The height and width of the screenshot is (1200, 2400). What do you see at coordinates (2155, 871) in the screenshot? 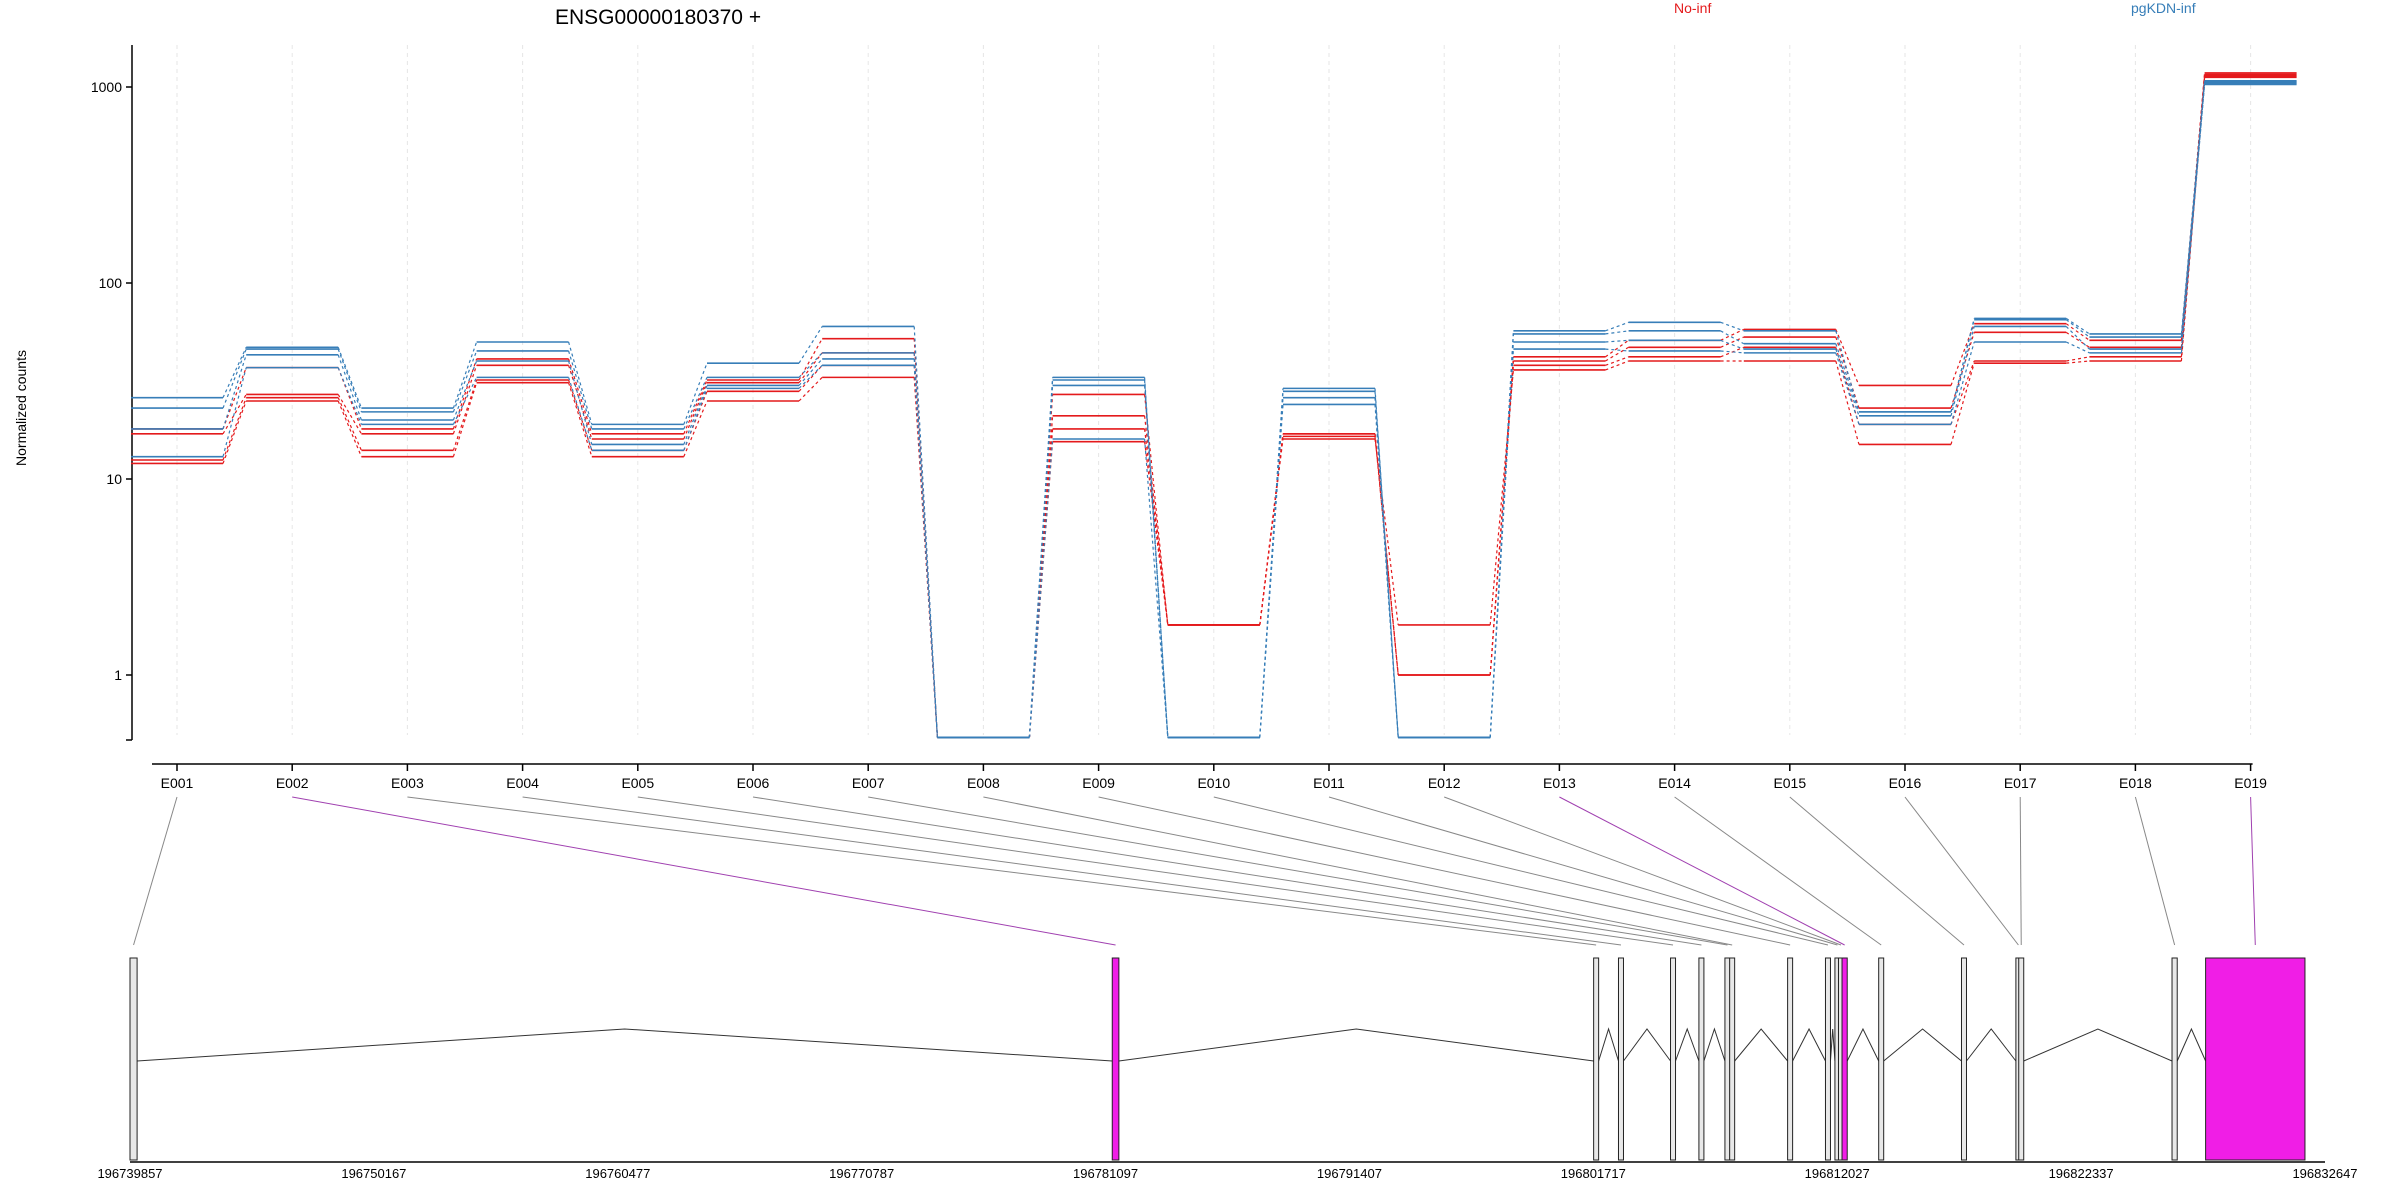
I see `connector-e018` at bounding box center [2155, 871].